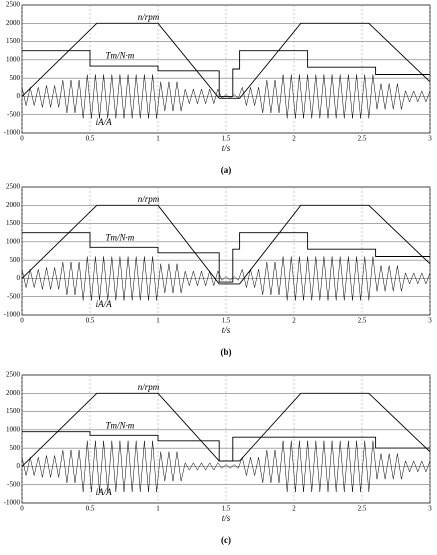 This screenshot has width=437, height=555. What do you see at coordinates (226, 540) in the screenshot?
I see `caption: (c)` at bounding box center [226, 540].